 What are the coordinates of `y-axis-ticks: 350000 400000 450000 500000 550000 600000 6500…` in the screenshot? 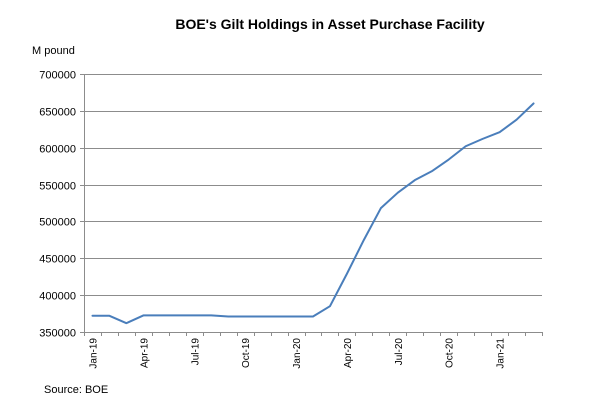 It's located at (61, 205).